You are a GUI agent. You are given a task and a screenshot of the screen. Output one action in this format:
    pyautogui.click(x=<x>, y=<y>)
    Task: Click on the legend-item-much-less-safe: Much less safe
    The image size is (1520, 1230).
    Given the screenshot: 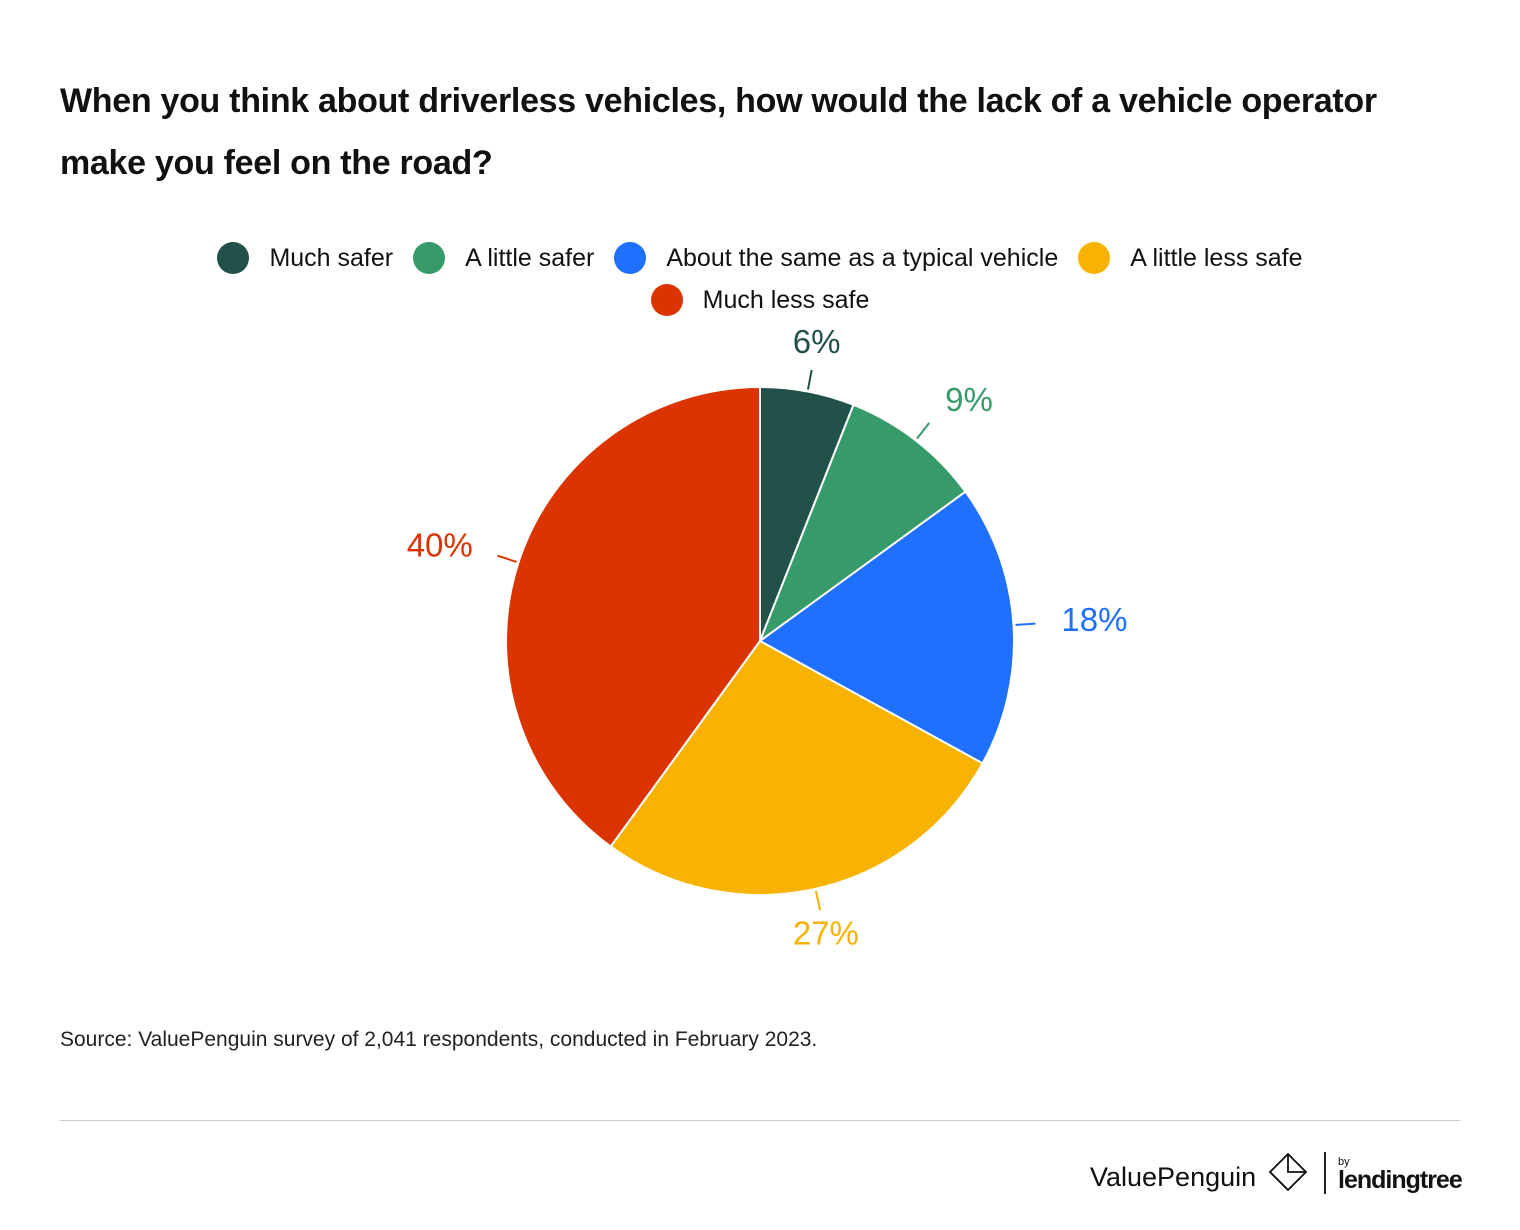 What is the action you would take?
    pyautogui.click(x=760, y=300)
    